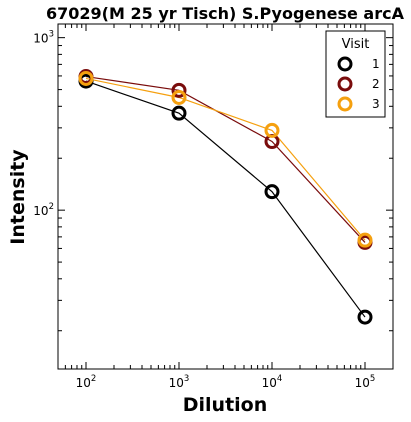 Image resolution: width=411 pixels, height=422 pixels. Describe the element at coordinates (43, 38) in the screenshot. I see `y-tick-label: 10³` at that location.